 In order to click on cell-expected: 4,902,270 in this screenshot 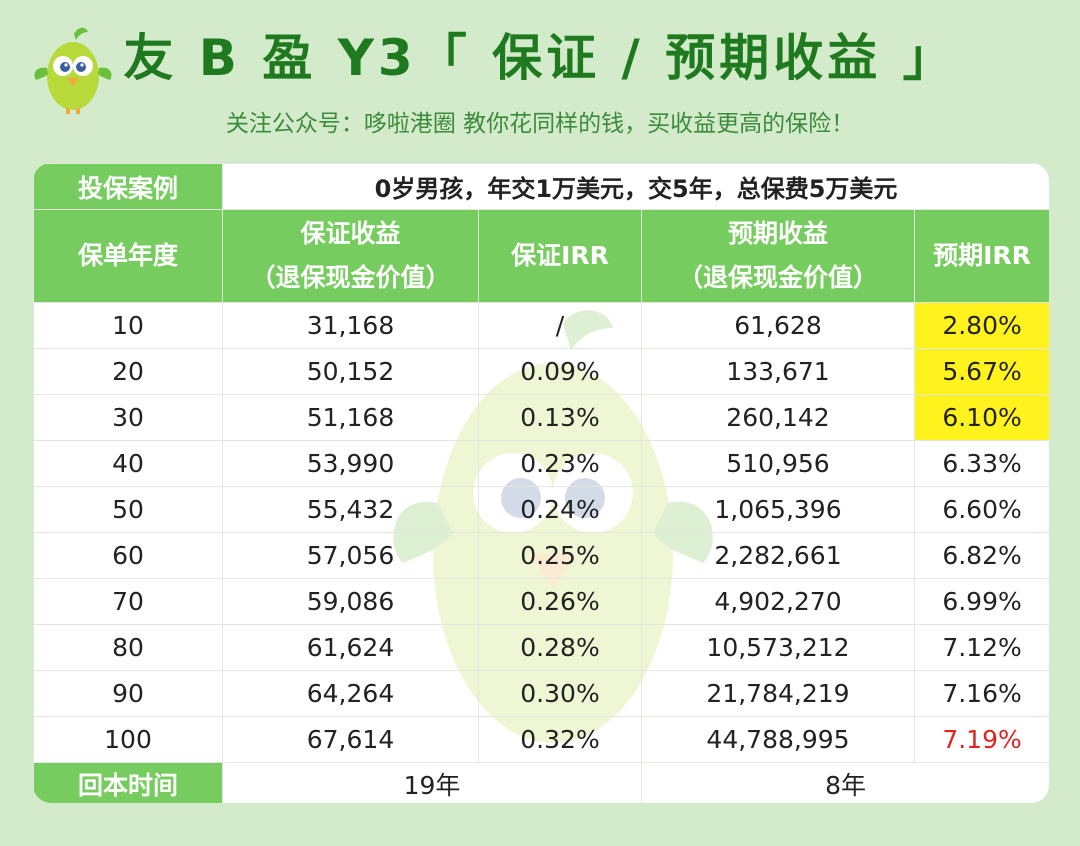, I will do `click(778, 601)`.